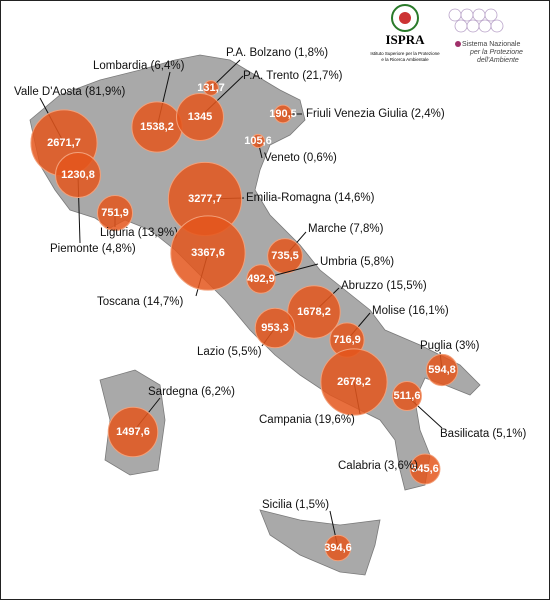  Describe the element at coordinates (346, 229) in the screenshot. I see `region-label: Marche (7,8%)` at that location.